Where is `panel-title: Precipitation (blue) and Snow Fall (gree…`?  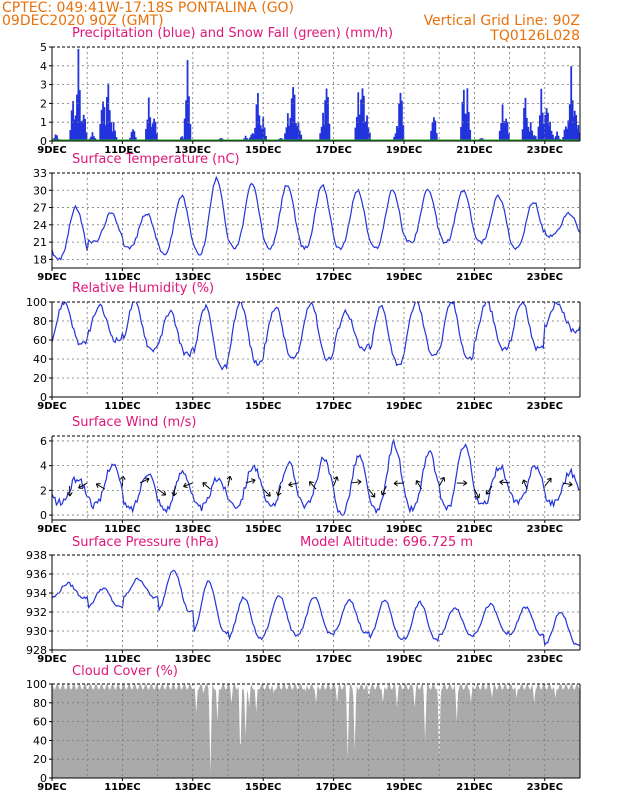 panel-title: Precipitation (blue) and Snow Fall (gree… is located at coordinates (232, 33).